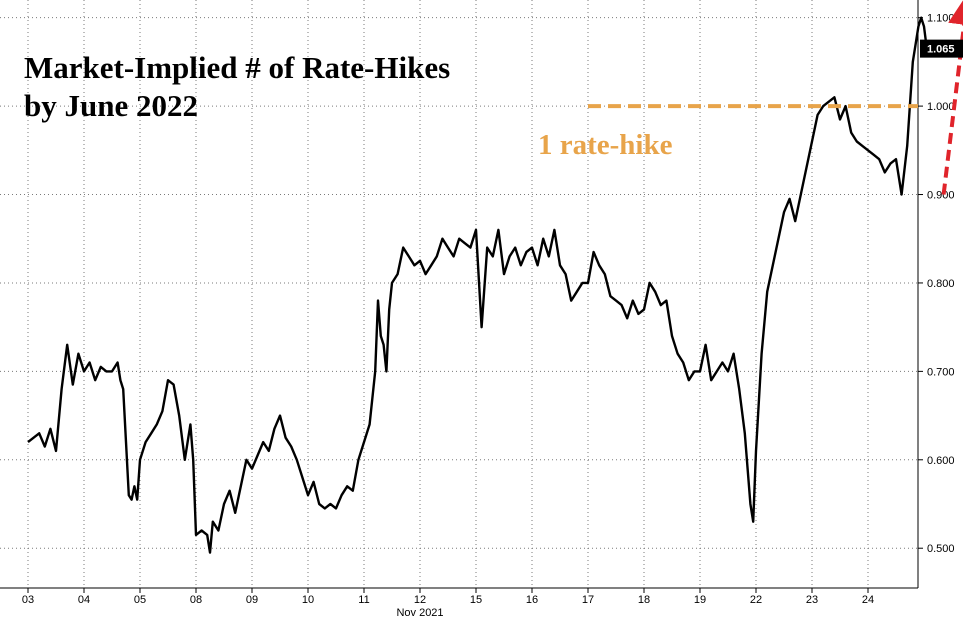  I want to click on chart-title-line-2: by June 2022, so click(111, 105).